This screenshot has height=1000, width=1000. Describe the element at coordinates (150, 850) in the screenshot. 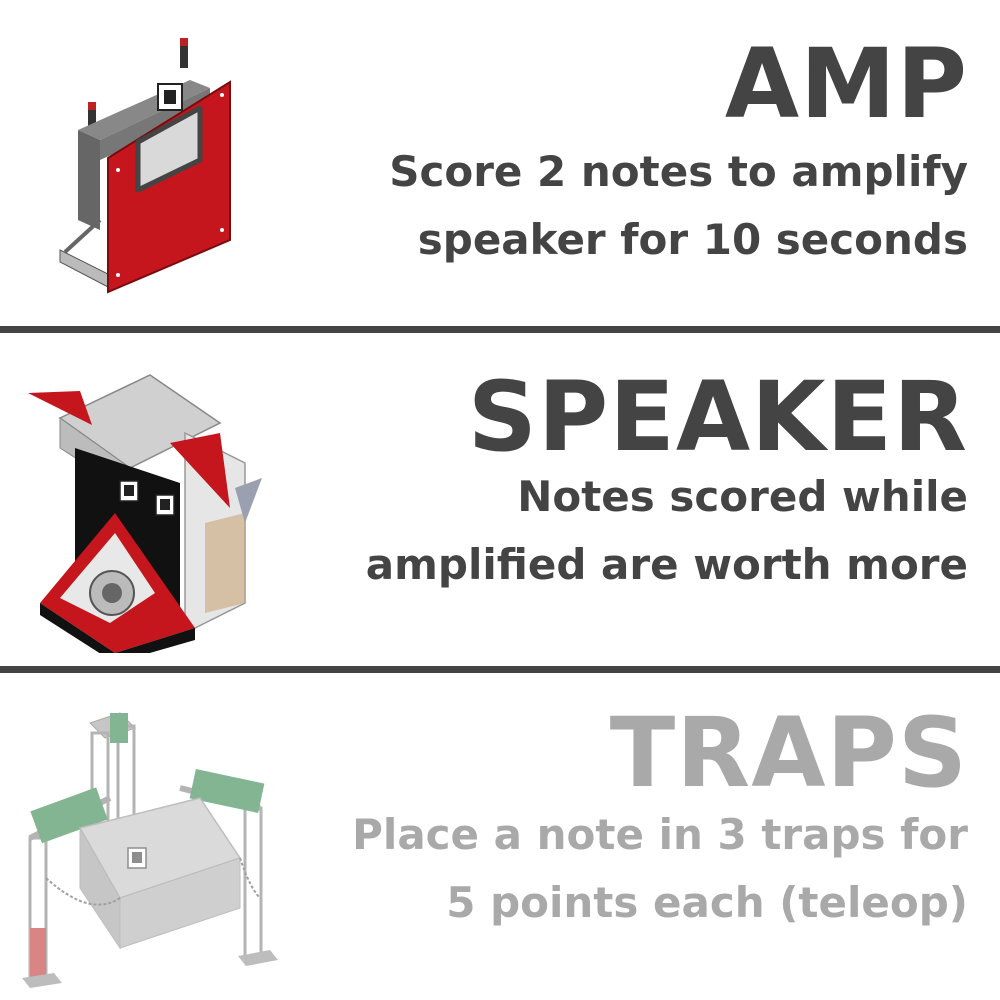

I see `stage-truss-illustration-icon` at that location.